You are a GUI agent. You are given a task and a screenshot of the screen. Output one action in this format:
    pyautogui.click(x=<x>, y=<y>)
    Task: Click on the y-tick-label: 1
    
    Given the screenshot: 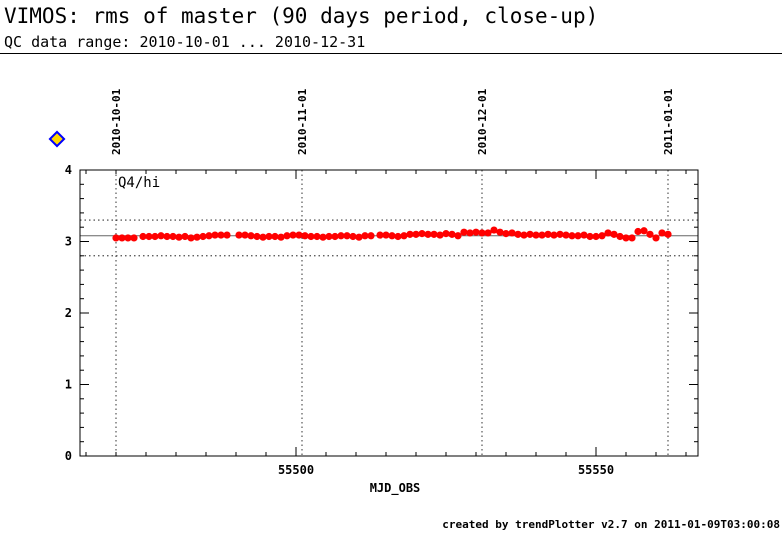 What is the action you would take?
    pyautogui.click(x=68, y=385)
    